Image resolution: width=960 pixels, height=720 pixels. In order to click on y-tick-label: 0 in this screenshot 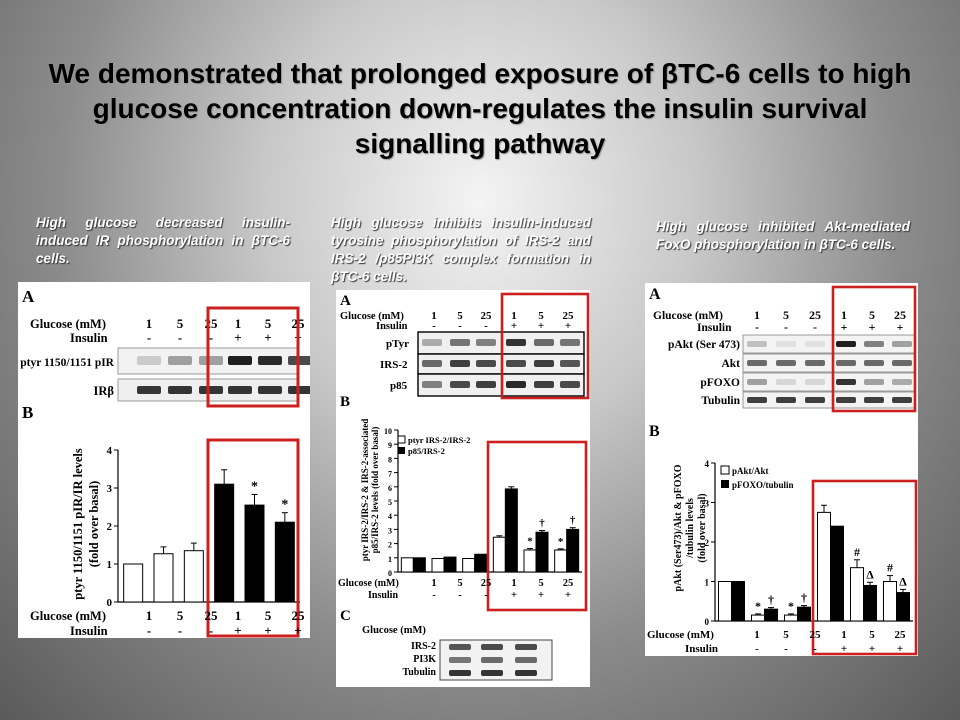, I will do `click(110, 603)`.